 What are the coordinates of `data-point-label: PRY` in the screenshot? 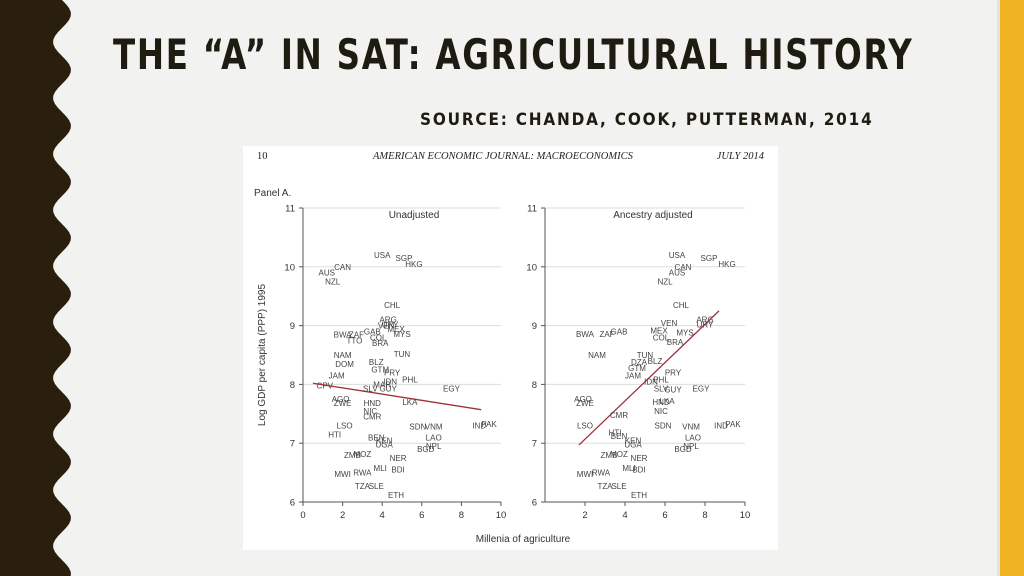 It's located at (673, 373).